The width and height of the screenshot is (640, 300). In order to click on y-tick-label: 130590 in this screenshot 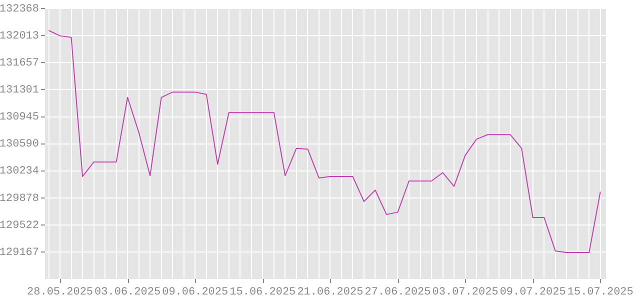, I will do `click(19, 144)`.